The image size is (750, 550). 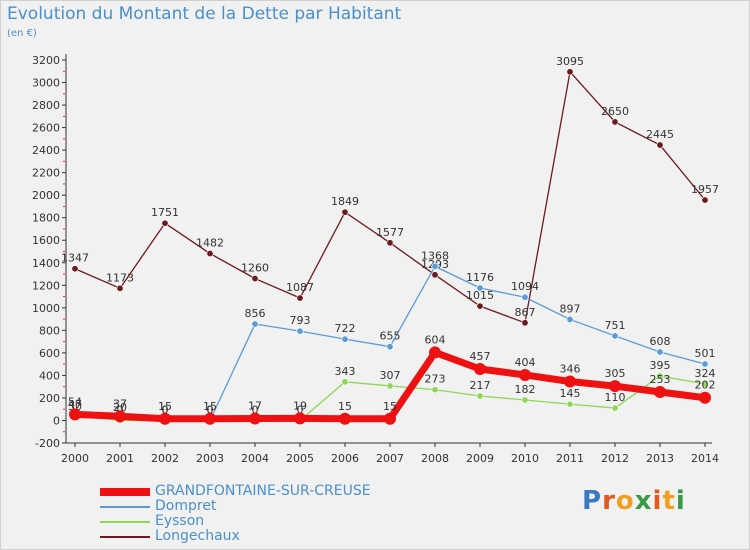 I want to click on legend-label: GRANDFONTAINE-SUR-CREUSE, so click(x=263, y=491).